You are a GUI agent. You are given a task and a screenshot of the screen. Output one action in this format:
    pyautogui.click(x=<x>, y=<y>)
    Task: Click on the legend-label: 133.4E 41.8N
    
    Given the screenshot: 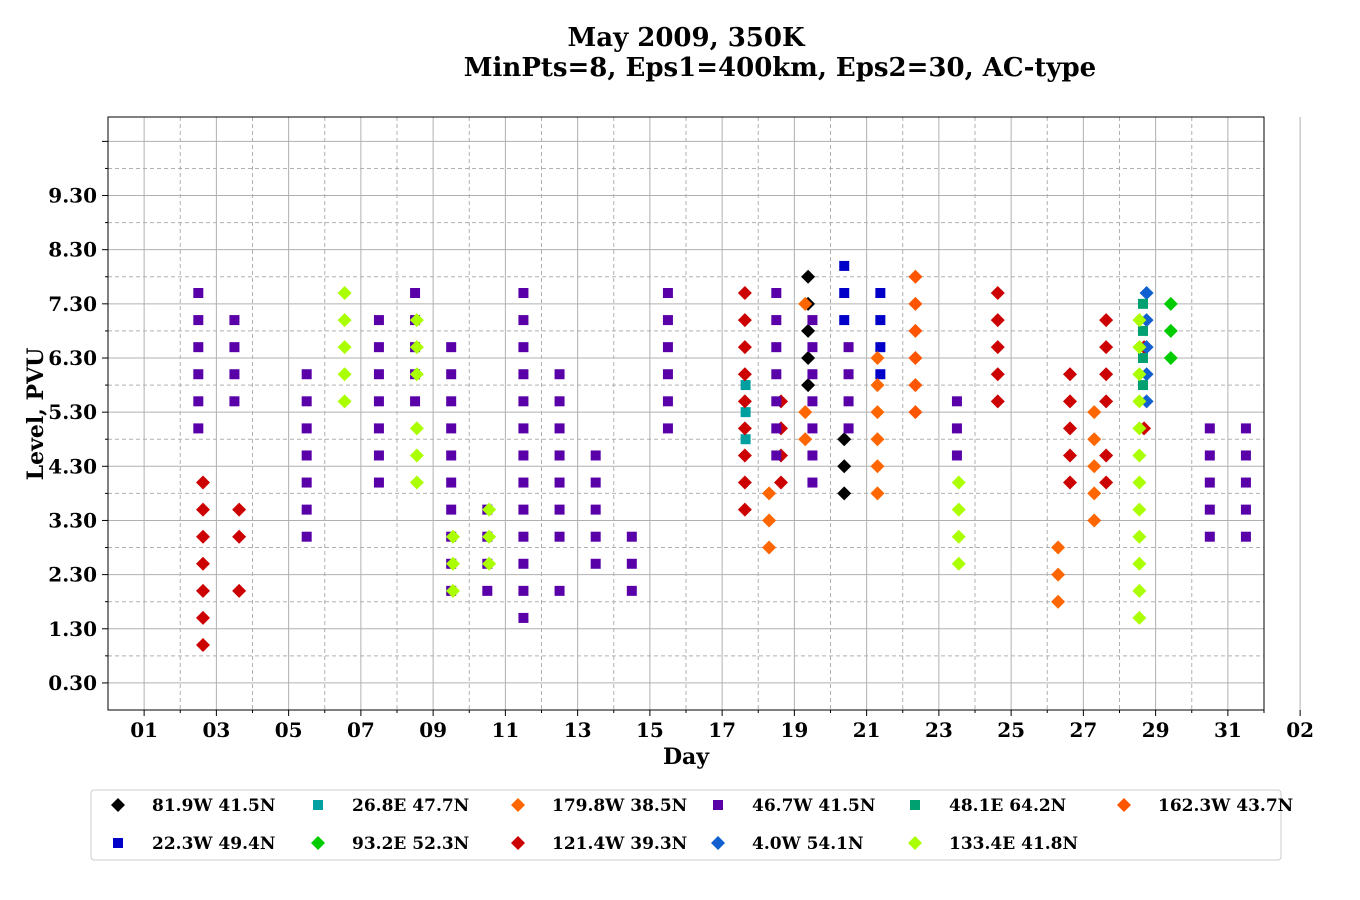 What is the action you would take?
    pyautogui.click(x=1013, y=844)
    